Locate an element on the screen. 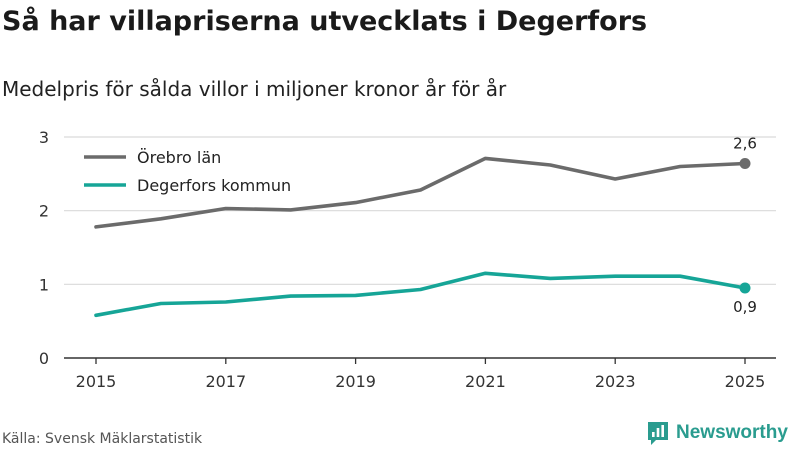 The image size is (800, 450). series-end-label-1: 0,9 is located at coordinates (745, 307).